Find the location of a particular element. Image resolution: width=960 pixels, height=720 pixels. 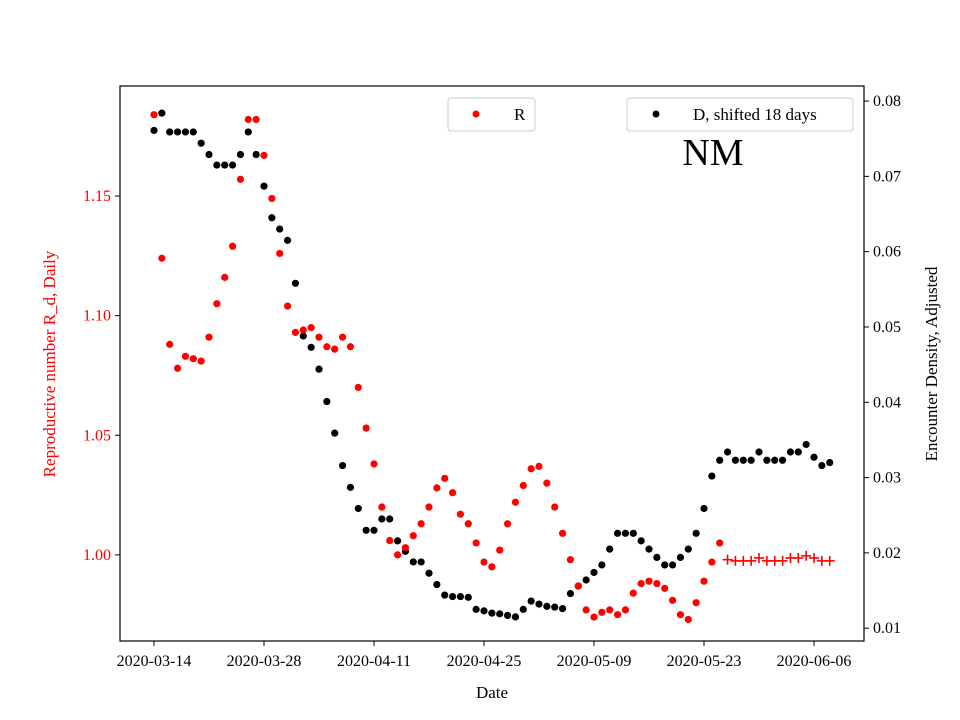

y-tick-label-right: 0.02 is located at coordinates (887, 553).